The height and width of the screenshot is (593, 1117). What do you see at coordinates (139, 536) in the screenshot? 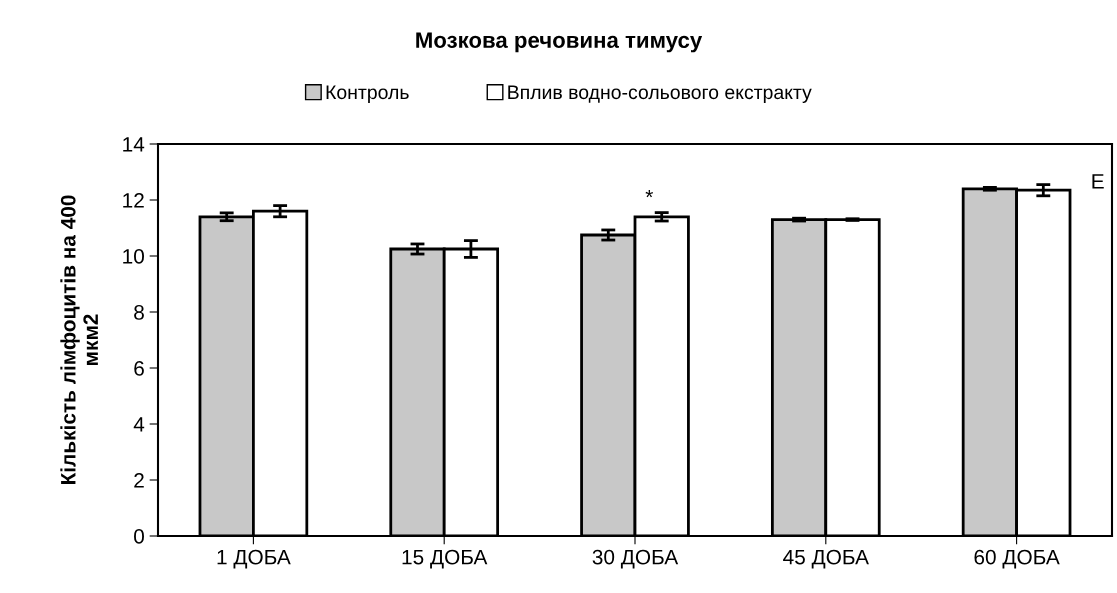
I see `y-tick-label: 0` at bounding box center [139, 536].